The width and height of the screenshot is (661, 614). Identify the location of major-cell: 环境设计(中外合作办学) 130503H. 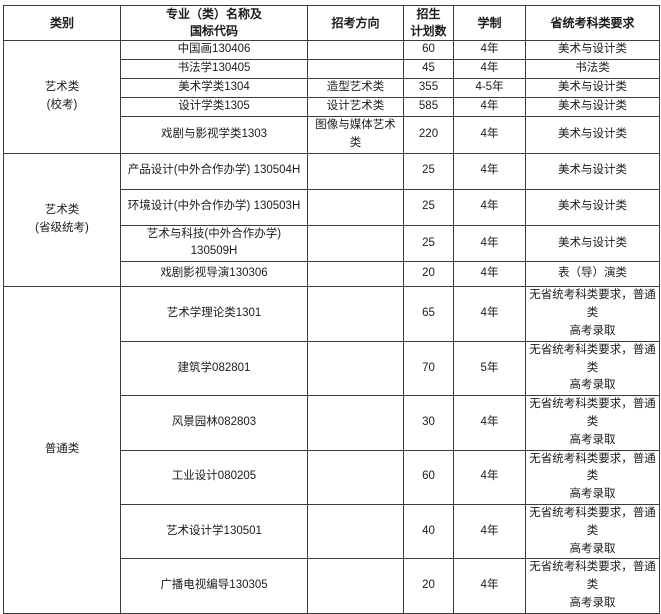
(214, 207).